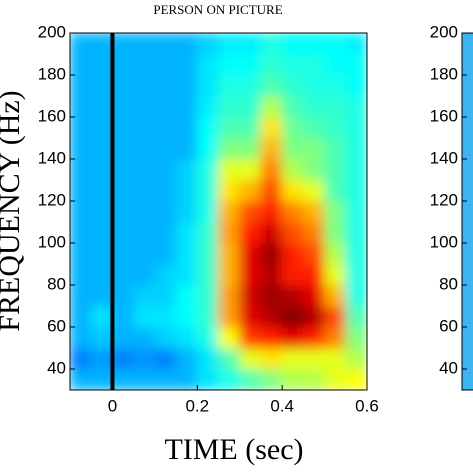 This screenshot has width=473, height=473. Describe the element at coordinates (467, 211) in the screenshot. I see `second-panel-area` at that location.